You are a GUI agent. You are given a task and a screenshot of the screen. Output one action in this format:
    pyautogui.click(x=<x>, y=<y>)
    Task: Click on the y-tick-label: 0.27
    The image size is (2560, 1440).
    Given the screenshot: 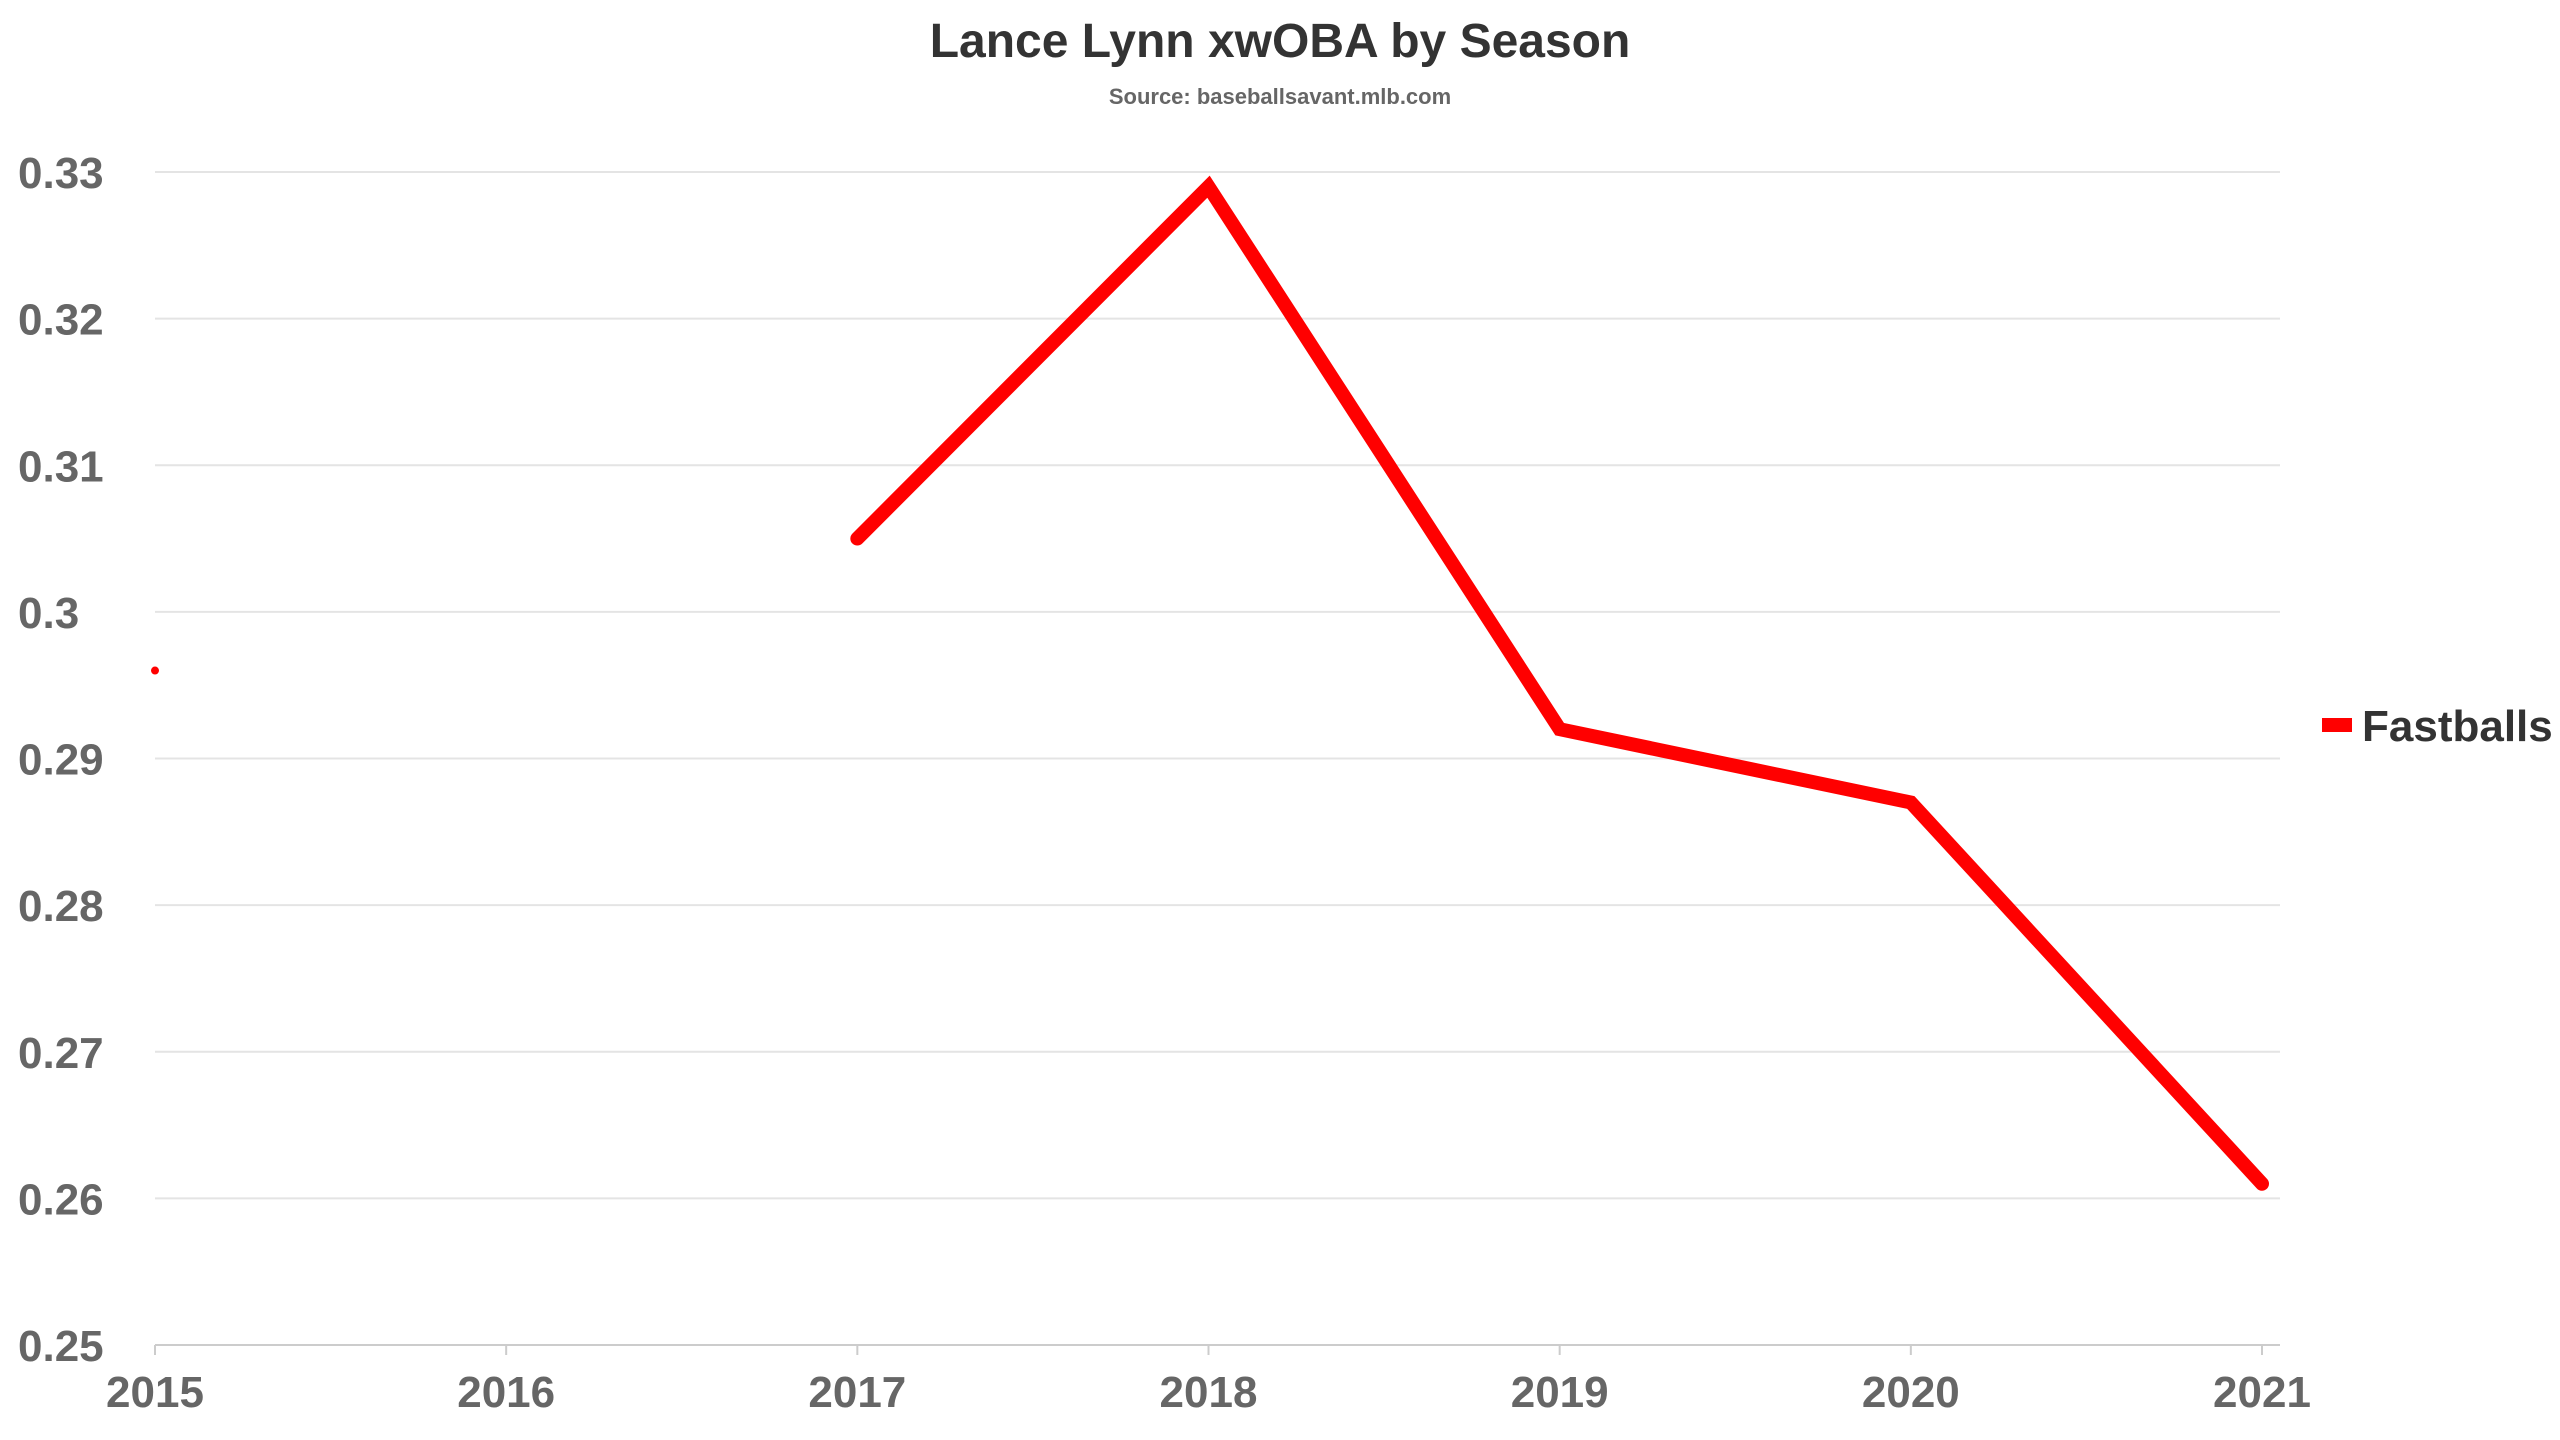 What is the action you would take?
    pyautogui.click(x=61, y=1053)
    